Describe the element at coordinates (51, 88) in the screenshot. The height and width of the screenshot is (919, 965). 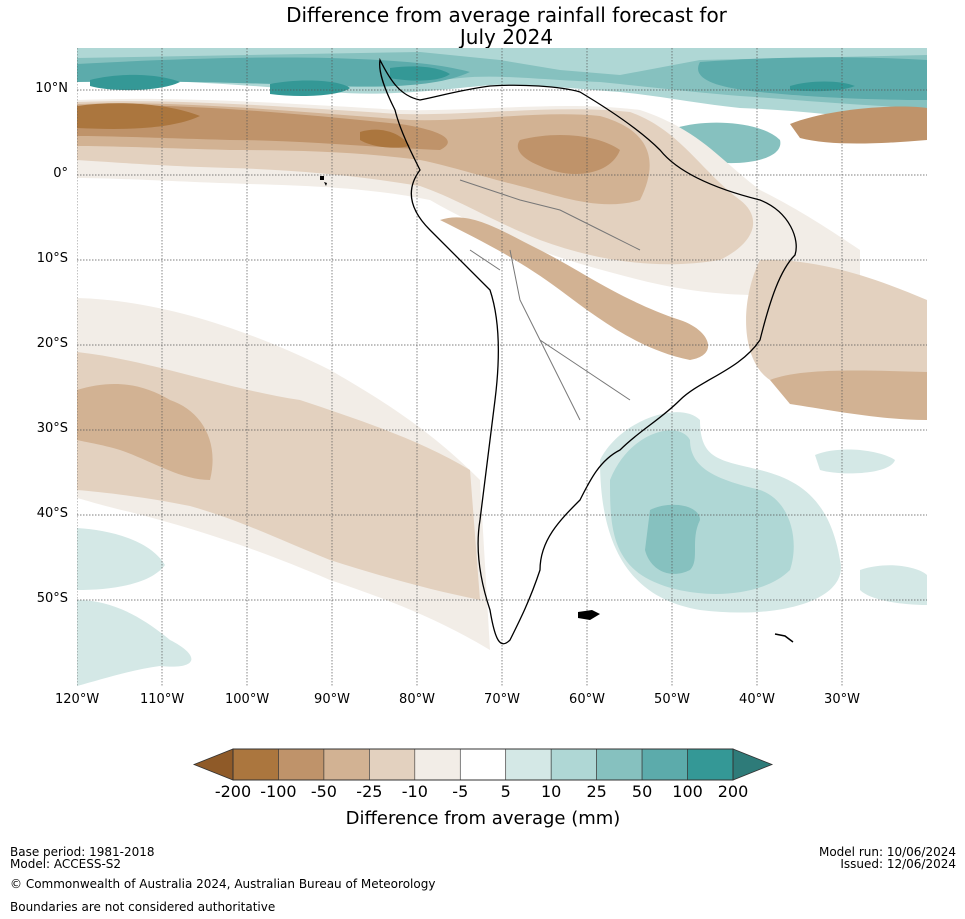
I see `latitude-tick-label: 10°N` at that location.